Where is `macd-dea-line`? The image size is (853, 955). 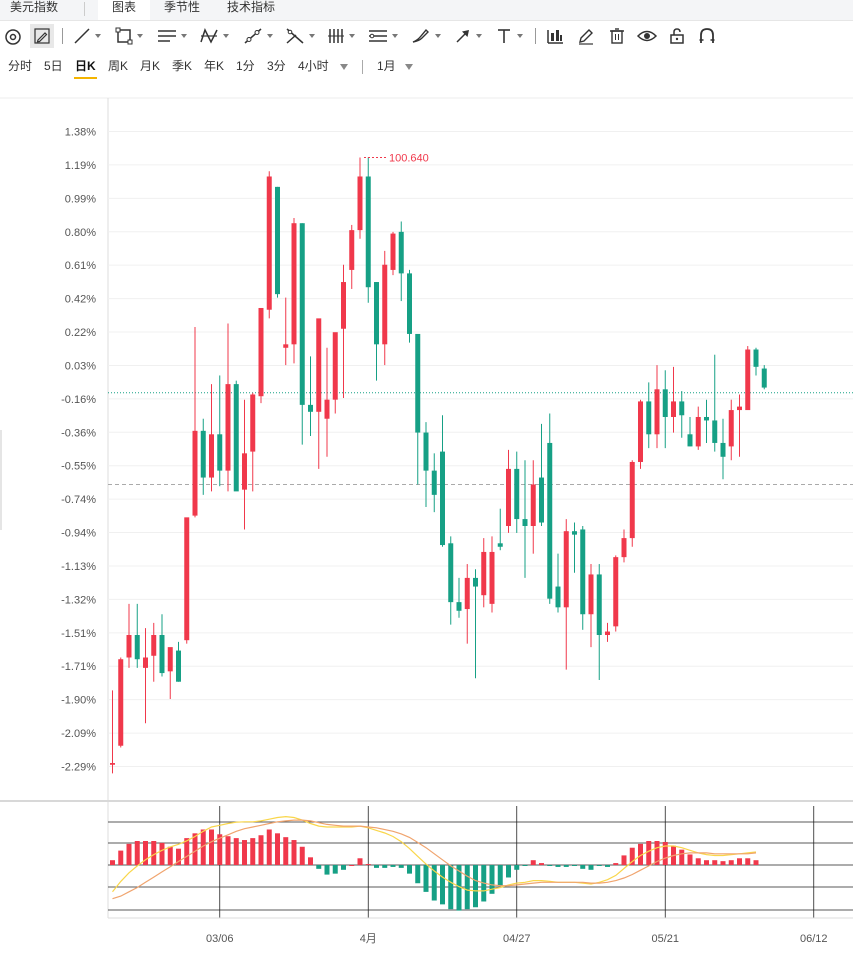
macd-dea-line is located at coordinates (434, 859).